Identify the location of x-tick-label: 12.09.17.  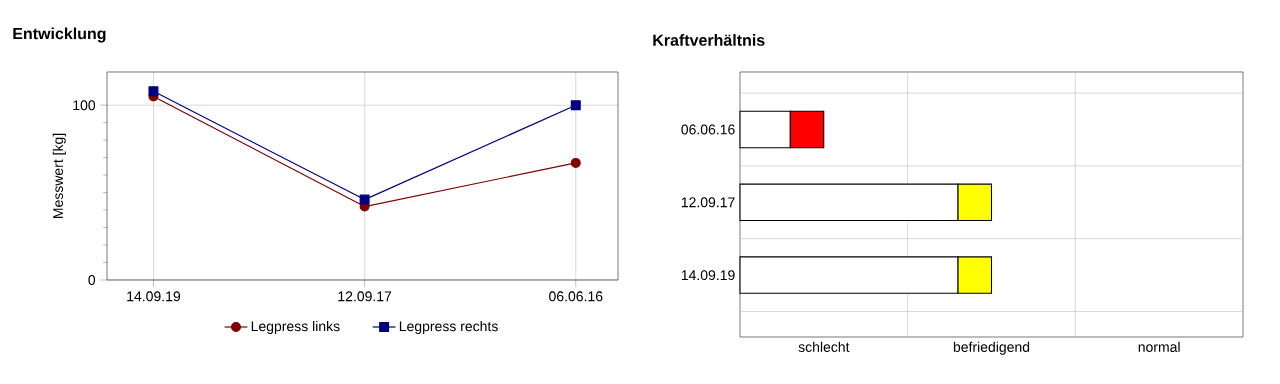
(365, 296).